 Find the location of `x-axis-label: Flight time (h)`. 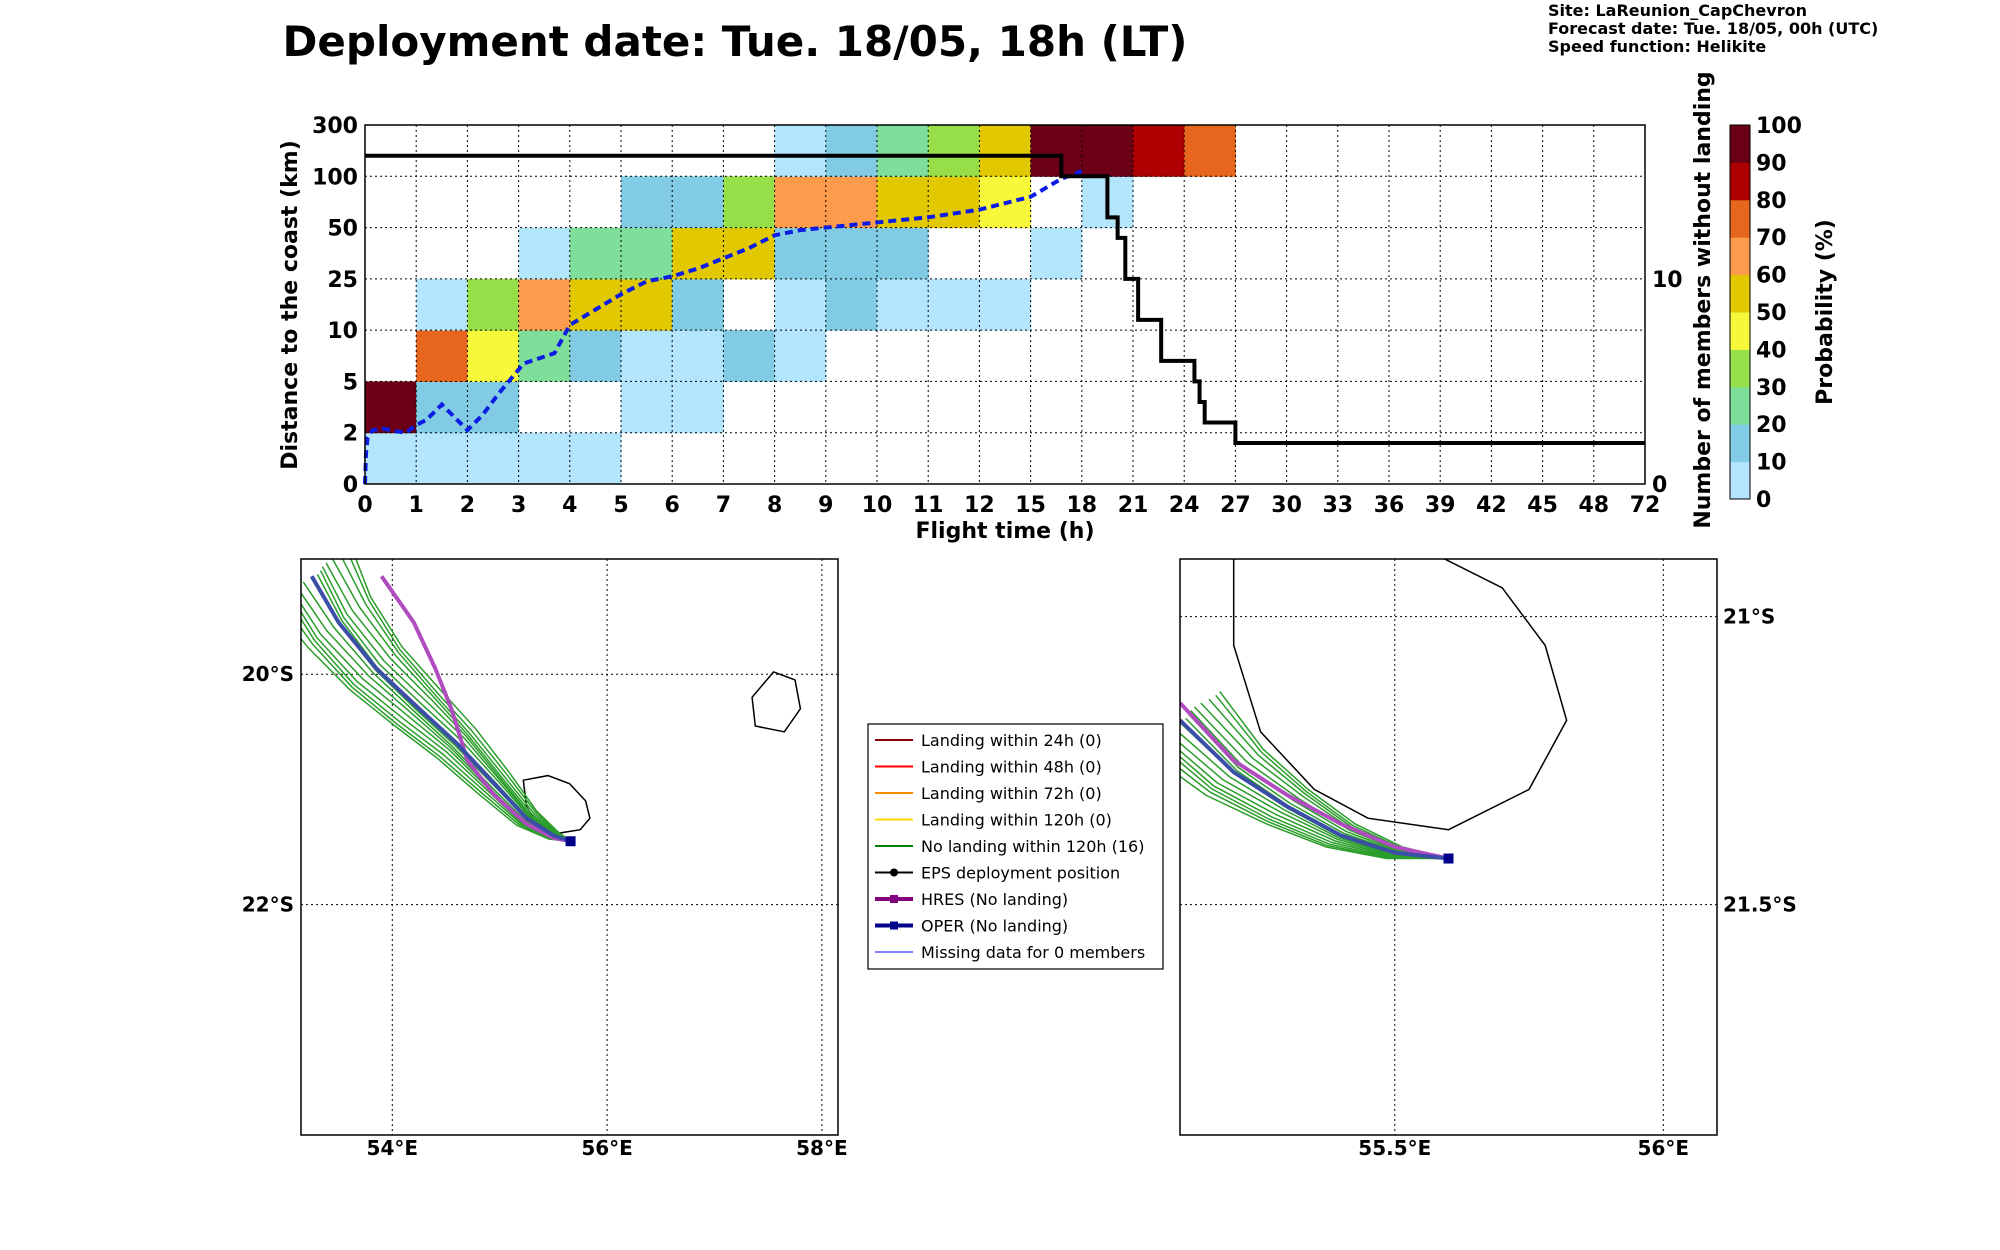

x-axis-label: Flight time (h) is located at coordinates (1004, 531).